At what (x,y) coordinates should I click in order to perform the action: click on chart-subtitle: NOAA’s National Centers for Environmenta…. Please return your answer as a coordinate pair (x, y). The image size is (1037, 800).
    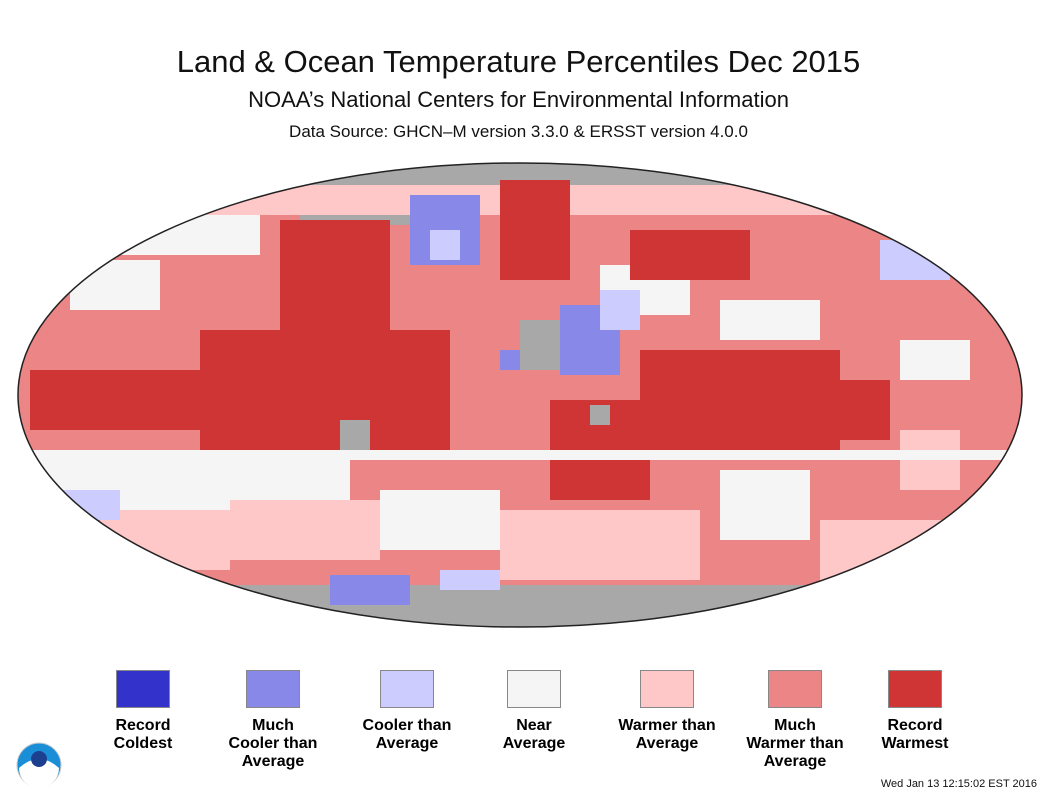
    Looking at the image, I should click on (518, 99).